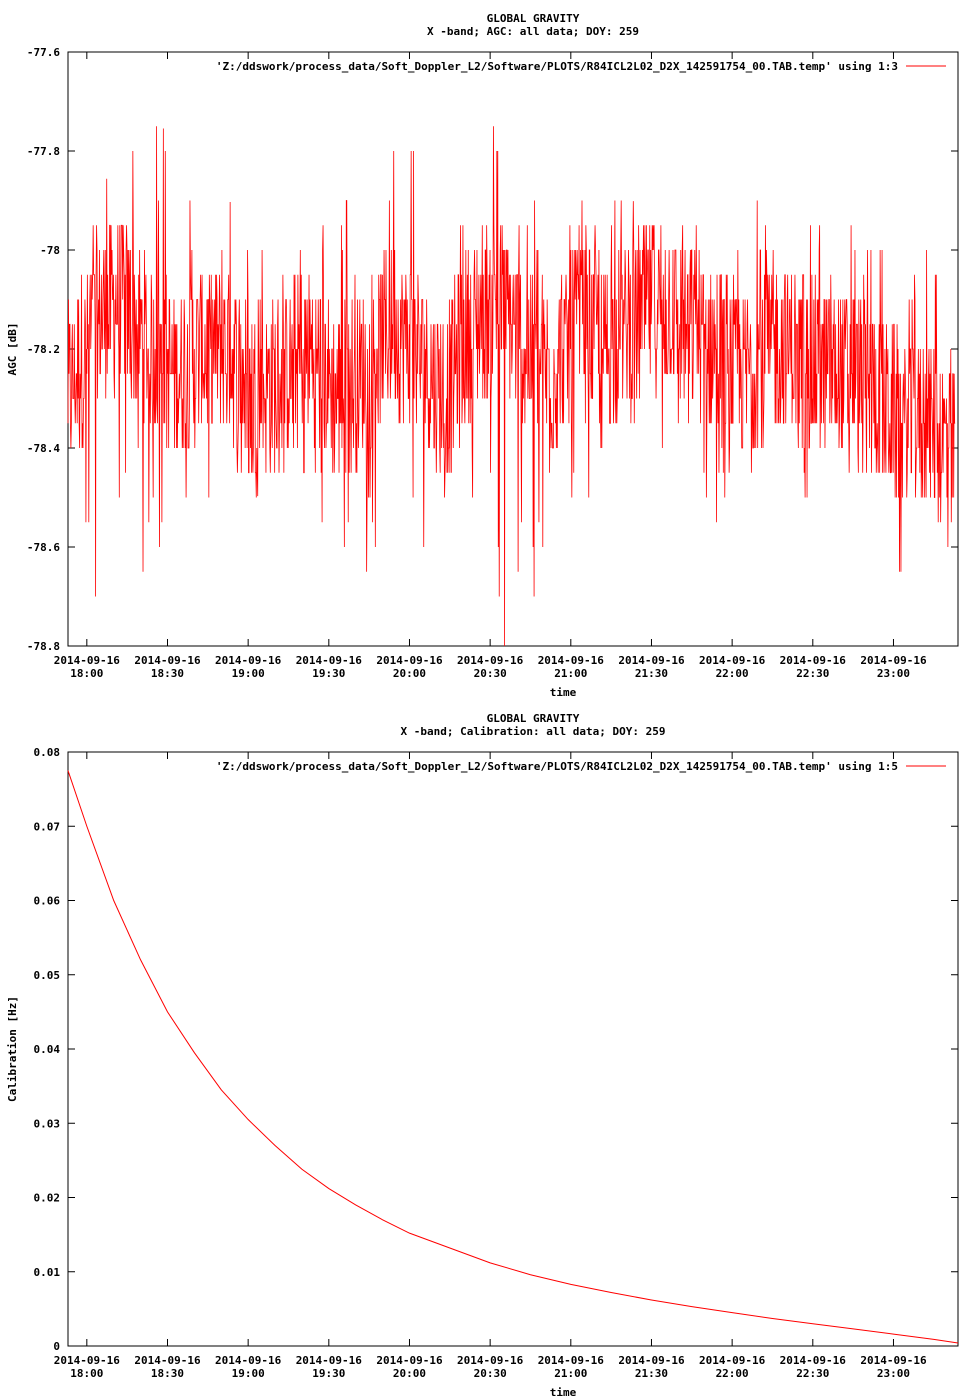 Image resolution: width=980 pixels, height=1400 pixels. What do you see at coordinates (43, 349) in the screenshot?
I see `y-tick-label: -78.2` at bounding box center [43, 349].